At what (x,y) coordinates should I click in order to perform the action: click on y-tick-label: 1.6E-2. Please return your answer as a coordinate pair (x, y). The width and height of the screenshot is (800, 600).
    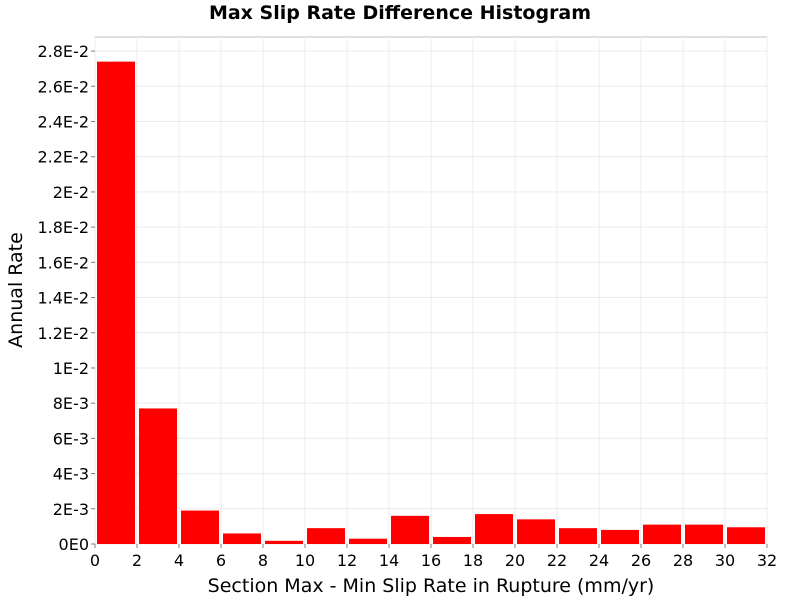
    Looking at the image, I should click on (63, 262).